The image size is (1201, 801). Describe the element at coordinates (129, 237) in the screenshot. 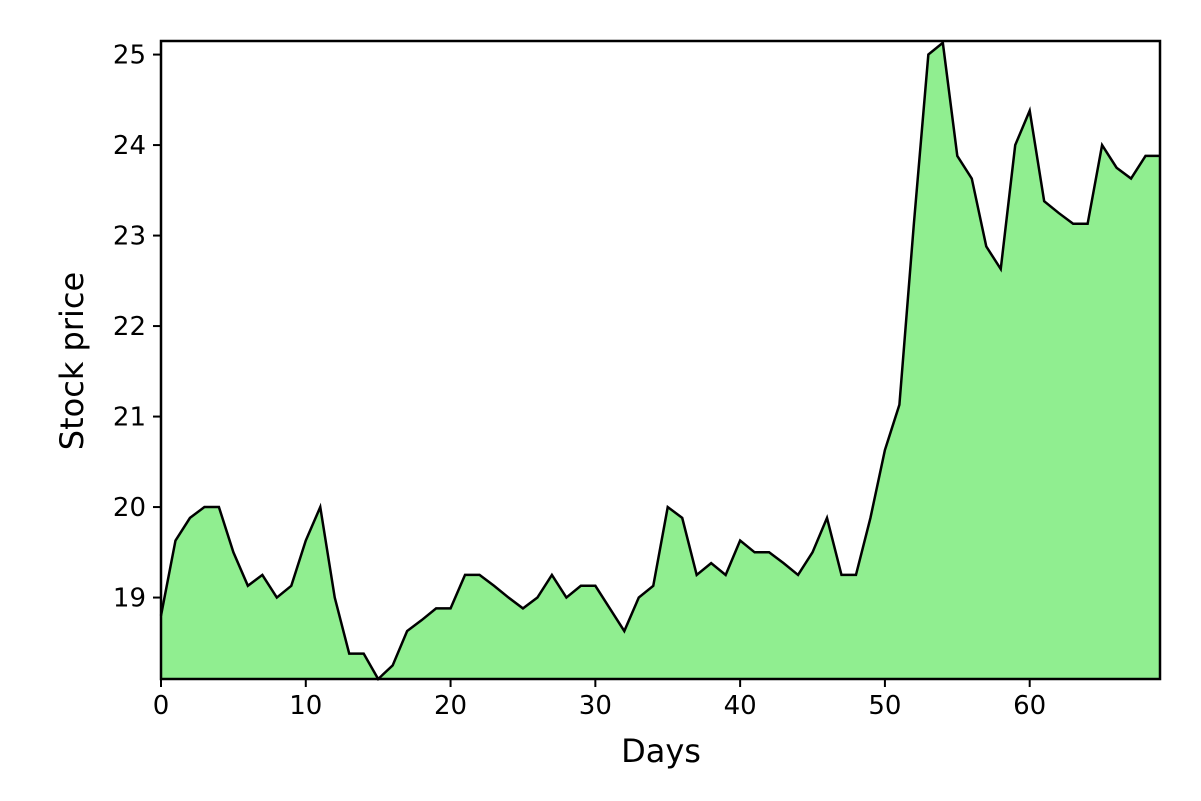

I see `y-tick-label: 23` at that location.